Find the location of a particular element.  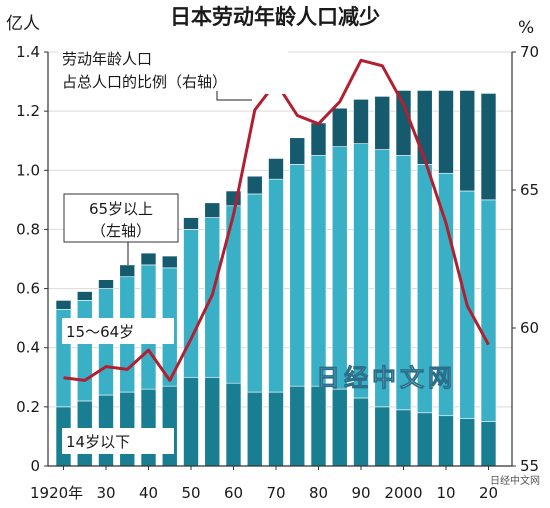

x-tick-label: 60 is located at coordinates (233, 493).